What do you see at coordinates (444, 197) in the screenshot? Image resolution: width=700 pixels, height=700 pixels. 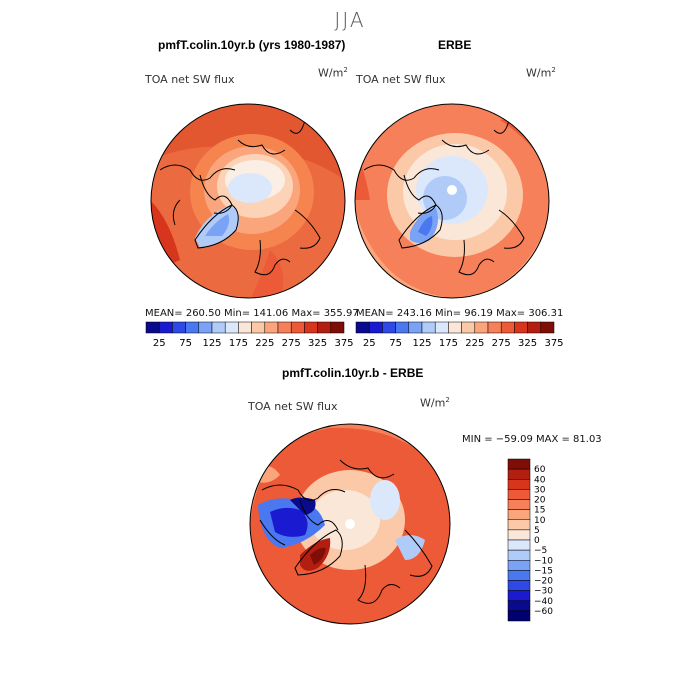 I see `erbe-coastlines` at bounding box center [444, 197].